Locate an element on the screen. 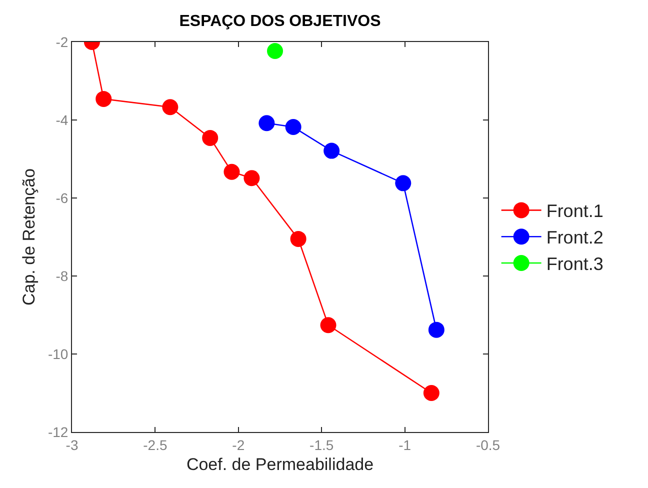 Image resolution: width=648 pixels, height=488 pixels. legend-label: Front.1 is located at coordinates (575, 211).